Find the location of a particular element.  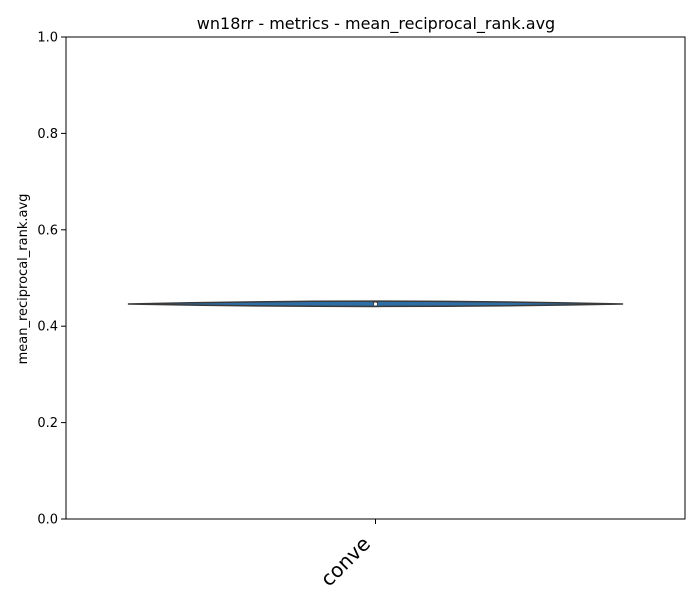

violin-group is located at coordinates (375, 304).